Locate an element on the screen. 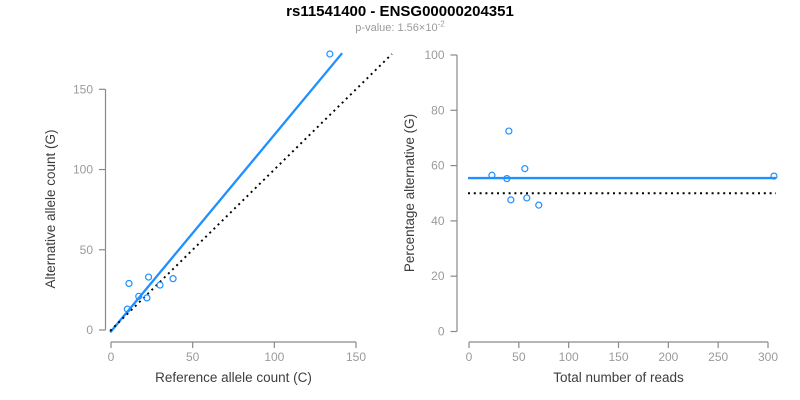  x-tick-label: 300 is located at coordinates (768, 357).